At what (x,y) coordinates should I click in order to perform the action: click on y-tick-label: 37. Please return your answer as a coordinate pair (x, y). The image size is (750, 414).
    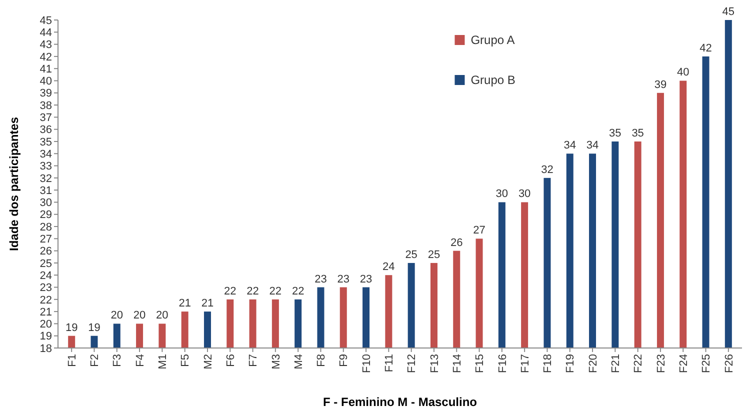
    Looking at the image, I should click on (46, 118).